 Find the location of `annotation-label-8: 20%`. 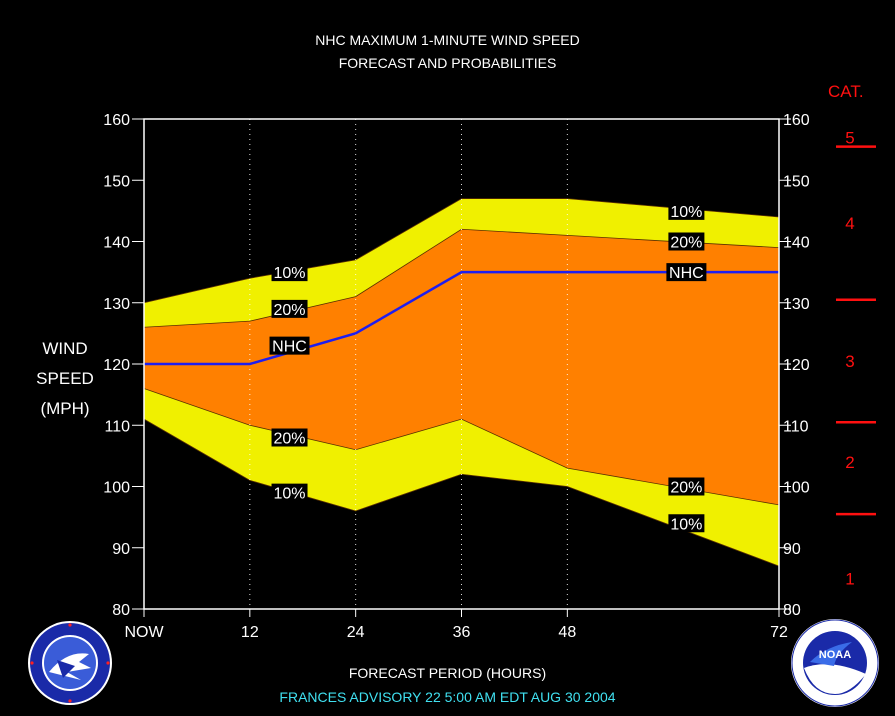

annotation-label-8: 20% is located at coordinates (686, 488).